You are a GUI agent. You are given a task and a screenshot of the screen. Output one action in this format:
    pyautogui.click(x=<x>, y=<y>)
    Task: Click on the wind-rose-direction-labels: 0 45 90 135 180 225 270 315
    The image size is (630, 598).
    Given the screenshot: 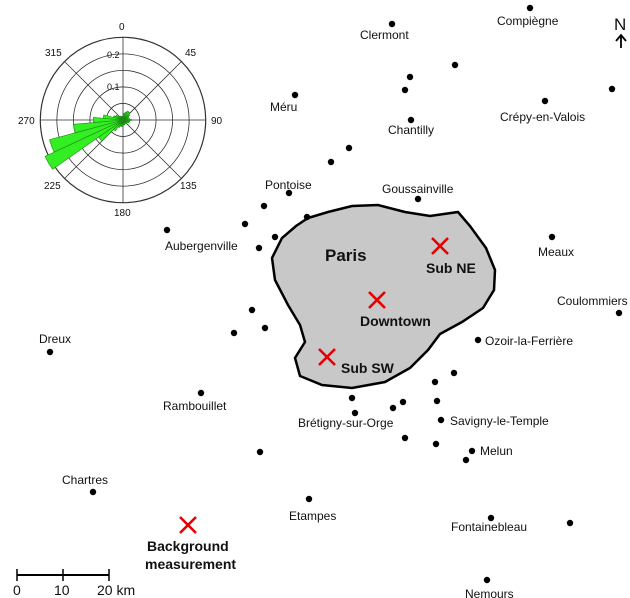 What is the action you would take?
    pyautogui.click(x=120, y=120)
    